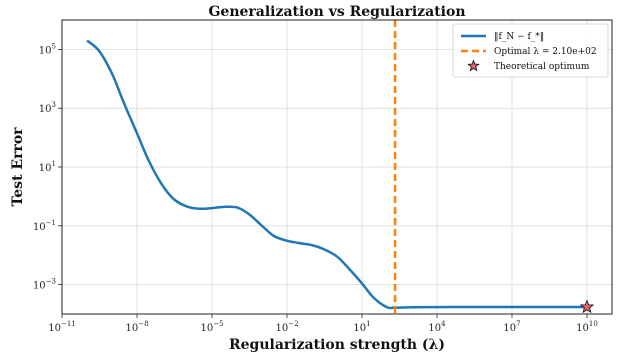 The image size is (618, 358). What do you see at coordinates (286, 327) in the screenshot?
I see `x-tick-label-3: 10⁻²` at bounding box center [286, 327].